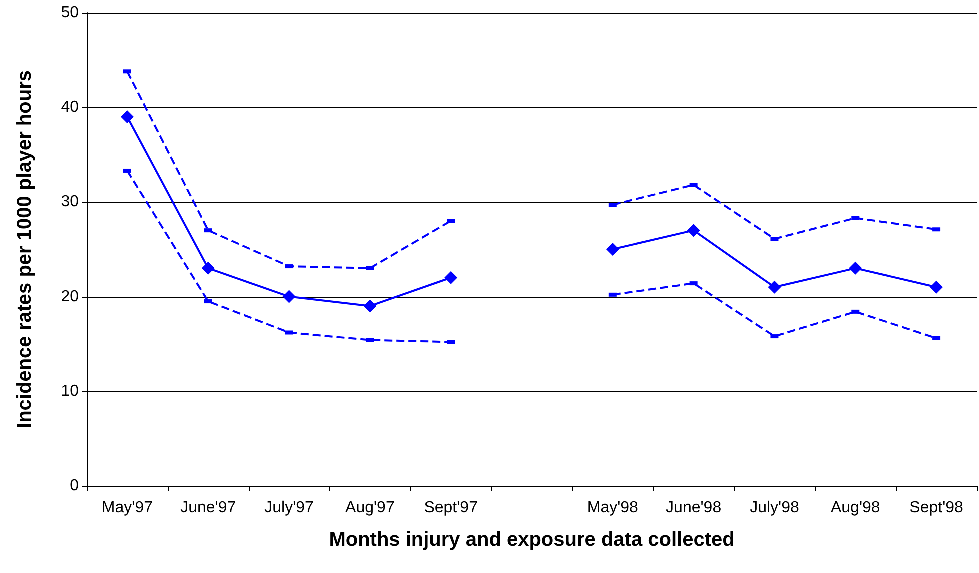  I want to click on x-tick-label: Aug'97, so click(370, 508).